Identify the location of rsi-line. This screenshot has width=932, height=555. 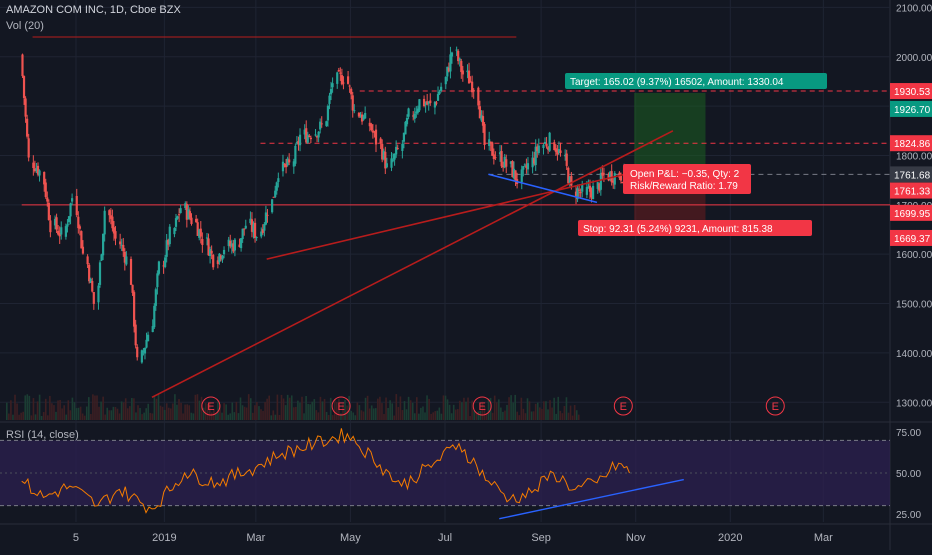
(325, 471).